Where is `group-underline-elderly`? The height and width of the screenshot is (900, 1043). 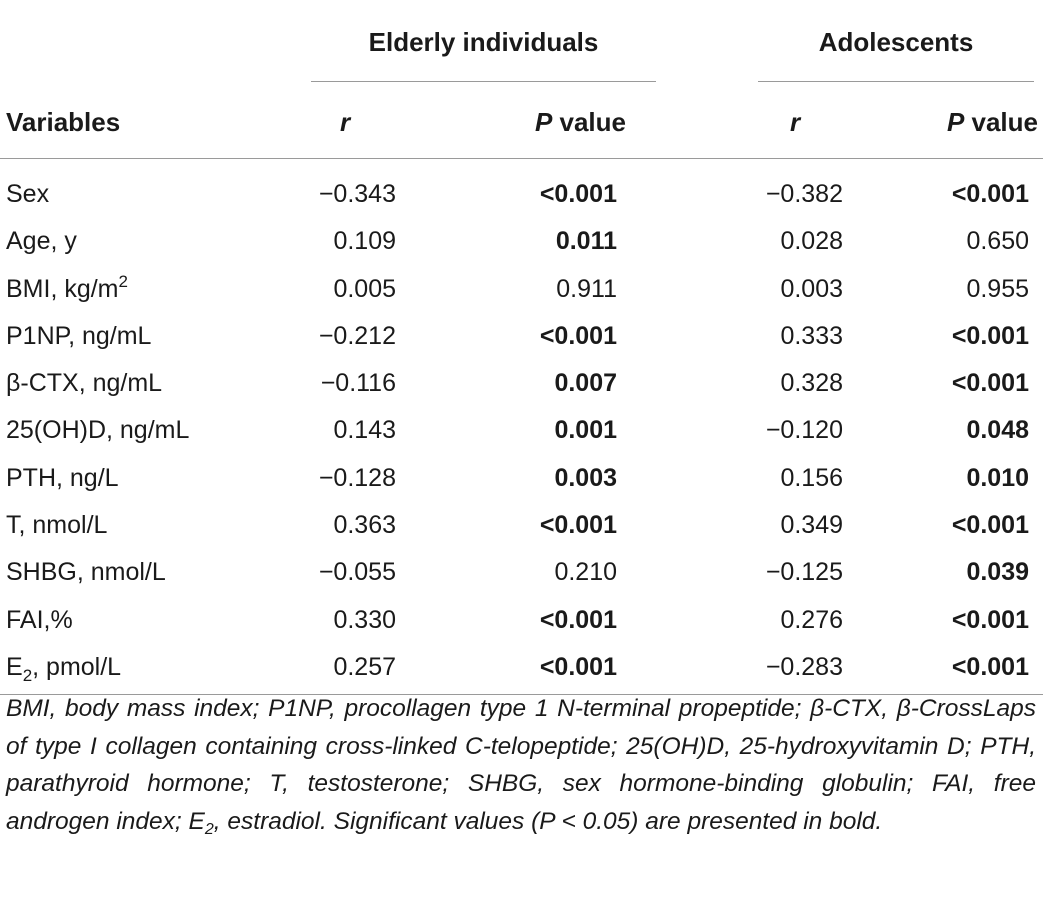
group-underline-elderly is located at coordinates (483, 81).